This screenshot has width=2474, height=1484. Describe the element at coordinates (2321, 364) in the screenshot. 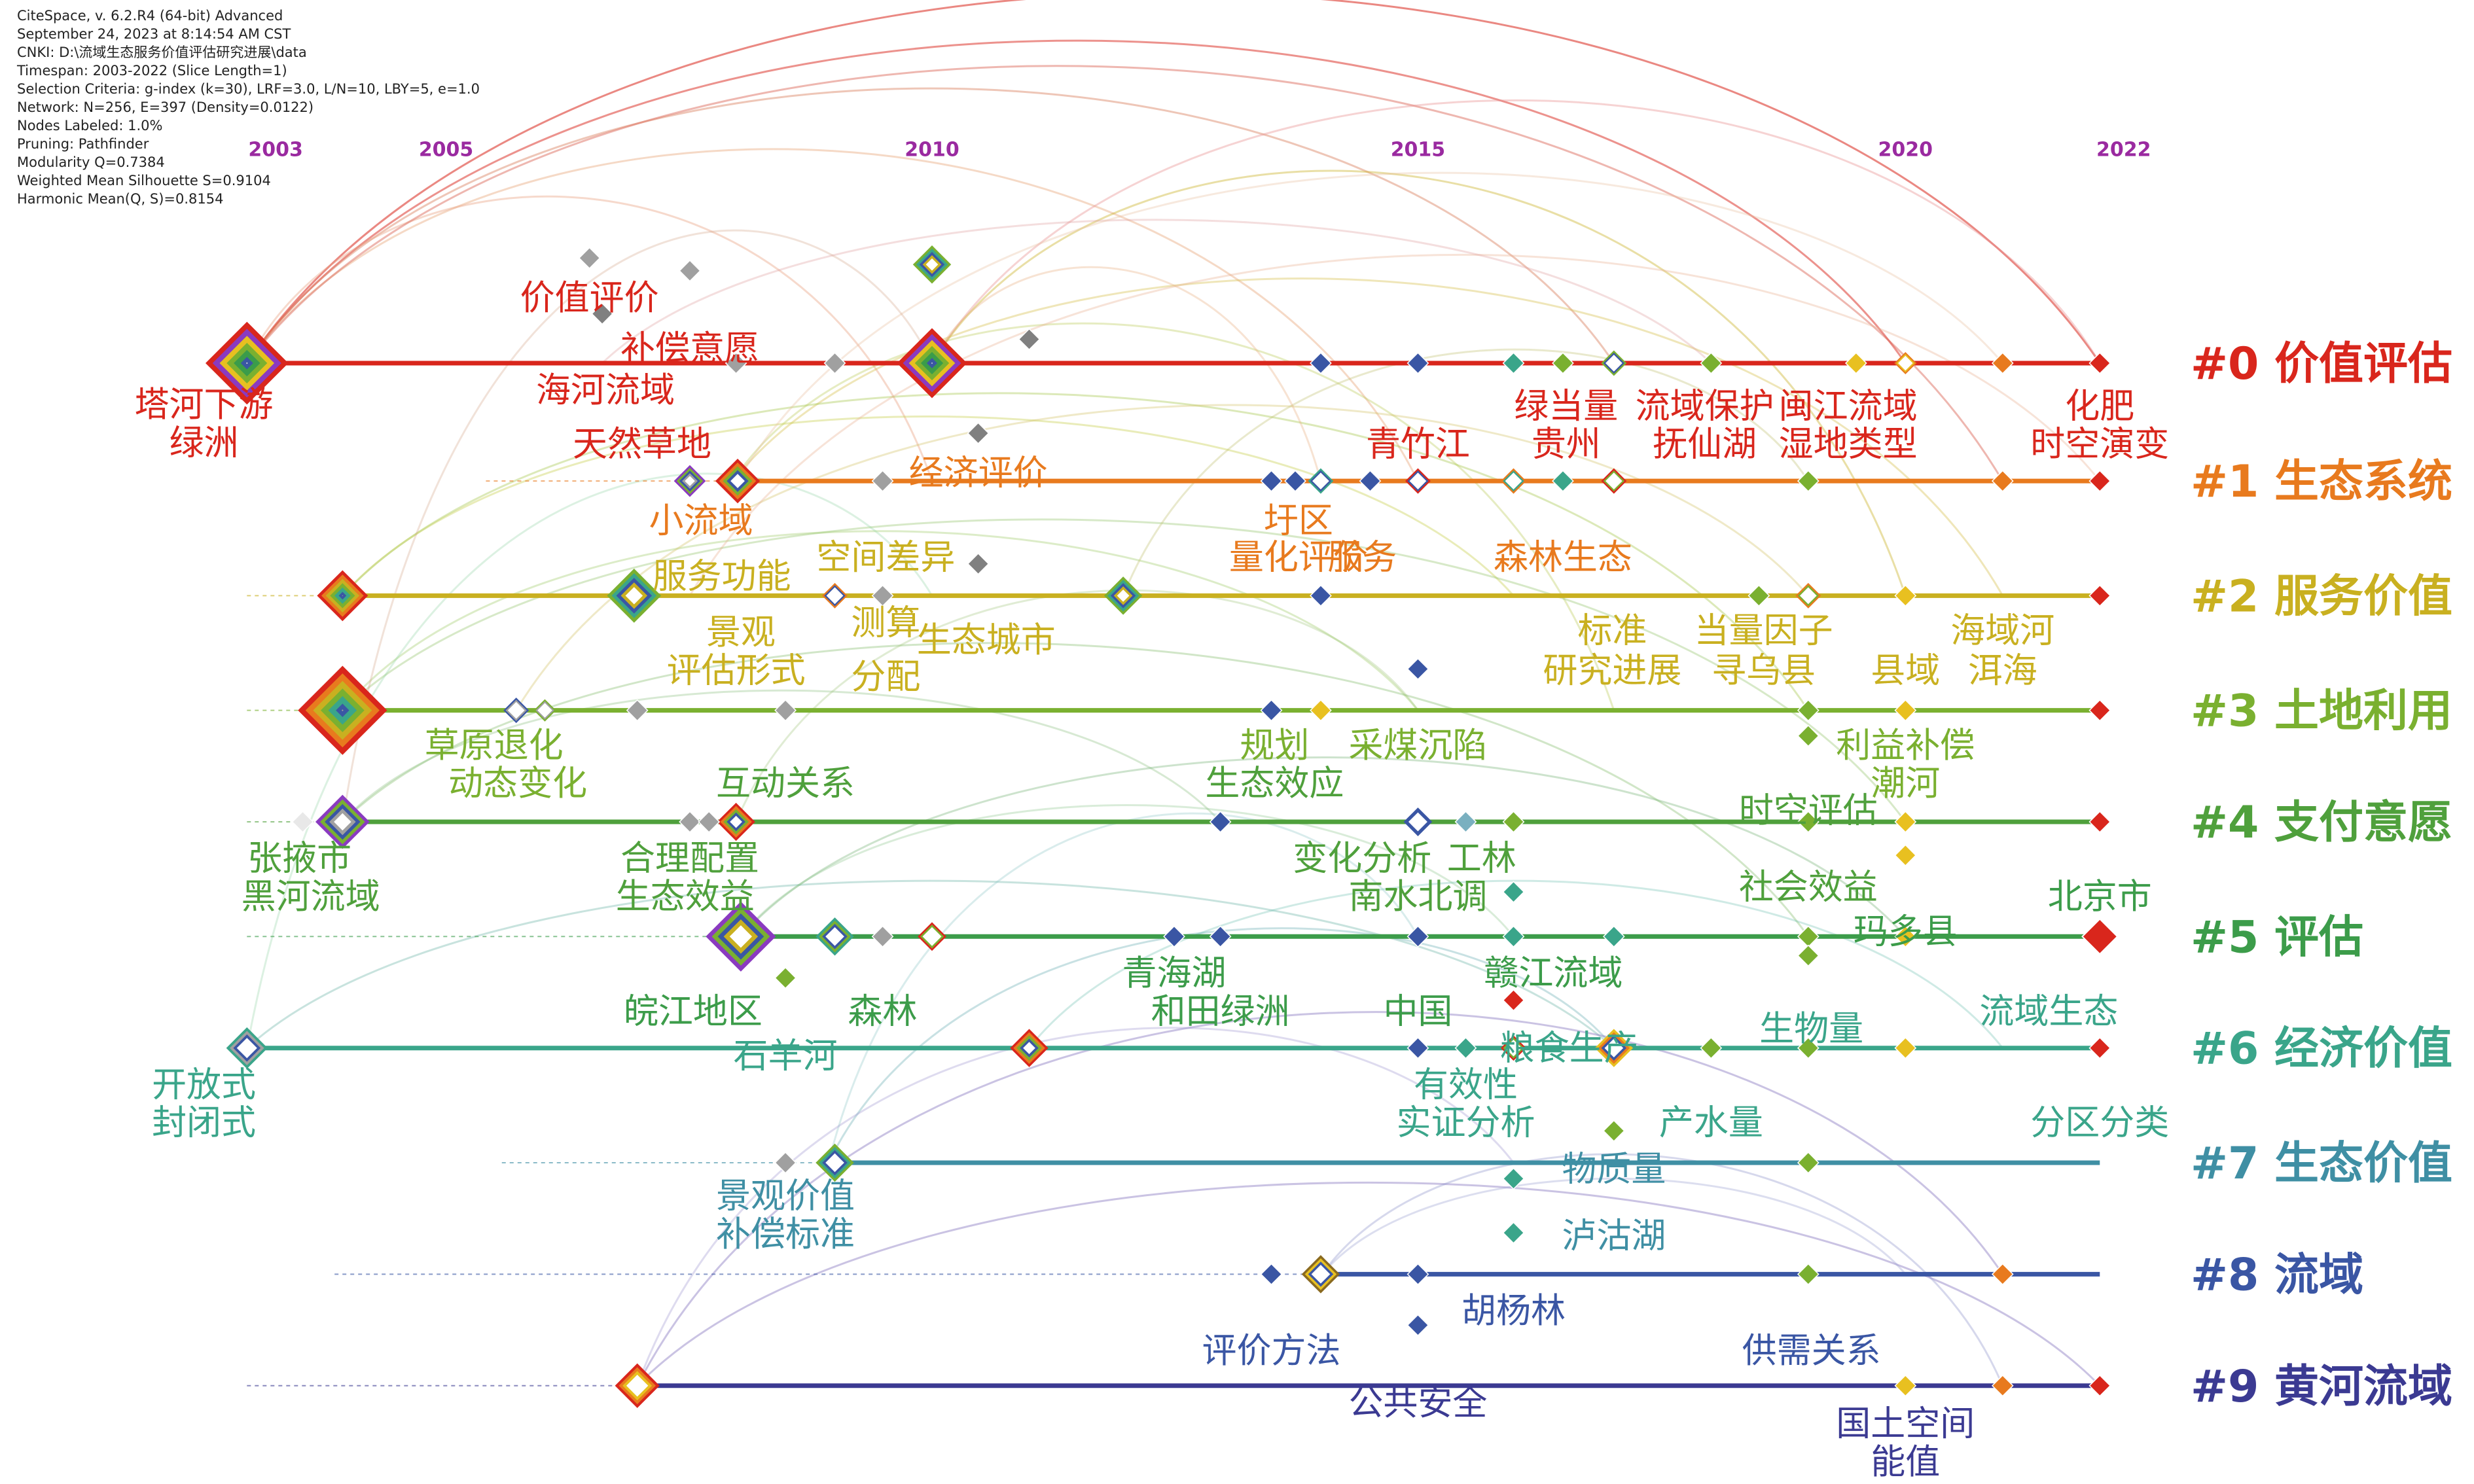

I see `cluster-label: #0 价值评估` at that location.